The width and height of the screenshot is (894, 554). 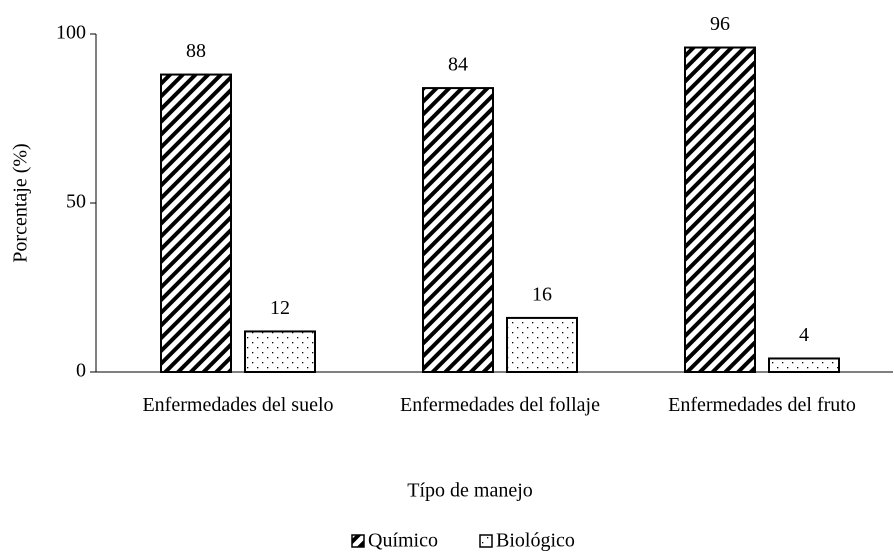 What do you see at coordinates (804, 335) in the screenshot?
I see `value-label: 4` at bounding box center [804, 335].